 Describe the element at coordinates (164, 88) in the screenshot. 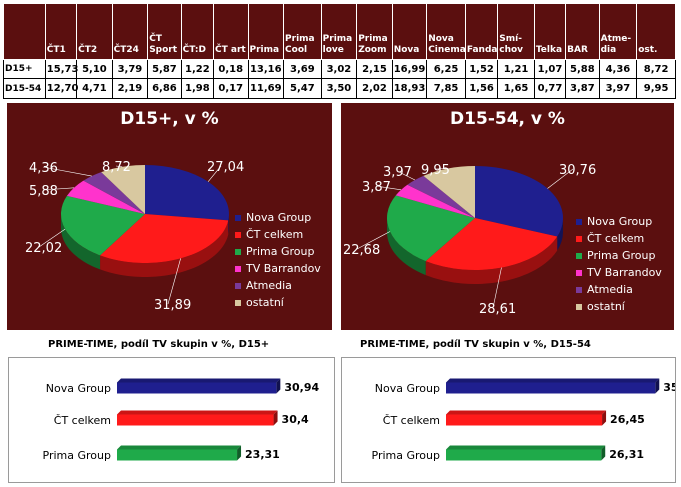

I see `table-cell: 6,86` at that location.